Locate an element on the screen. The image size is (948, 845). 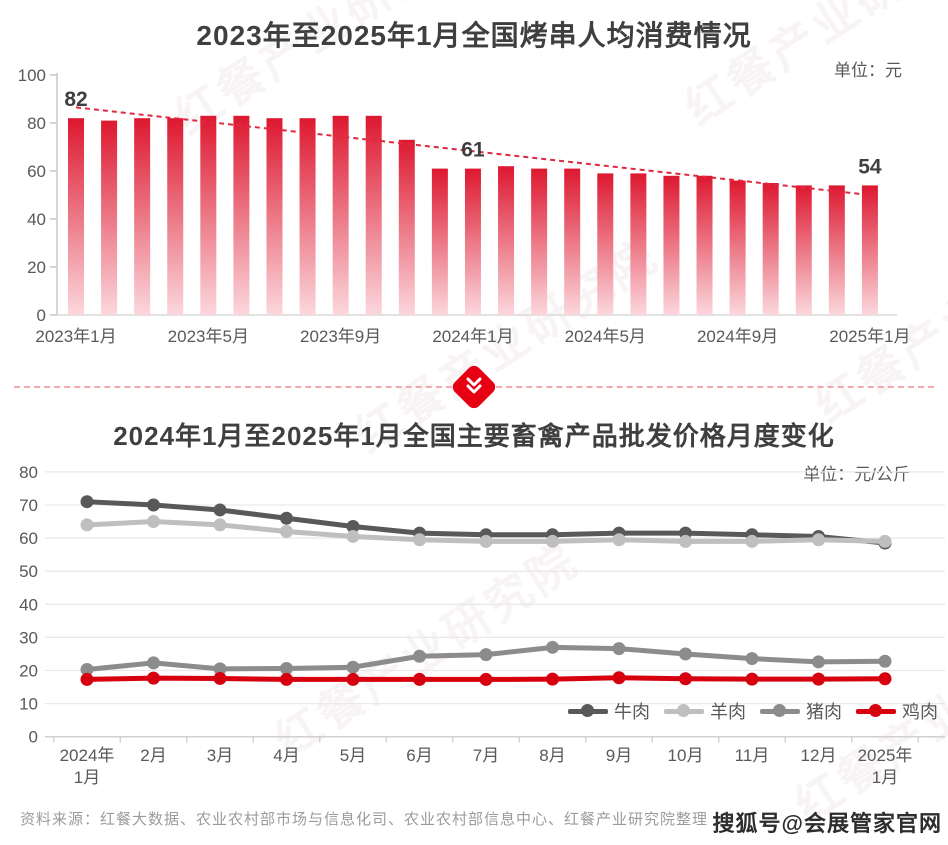
x-tick-label: 11月 is located at coordinates (752, 755).